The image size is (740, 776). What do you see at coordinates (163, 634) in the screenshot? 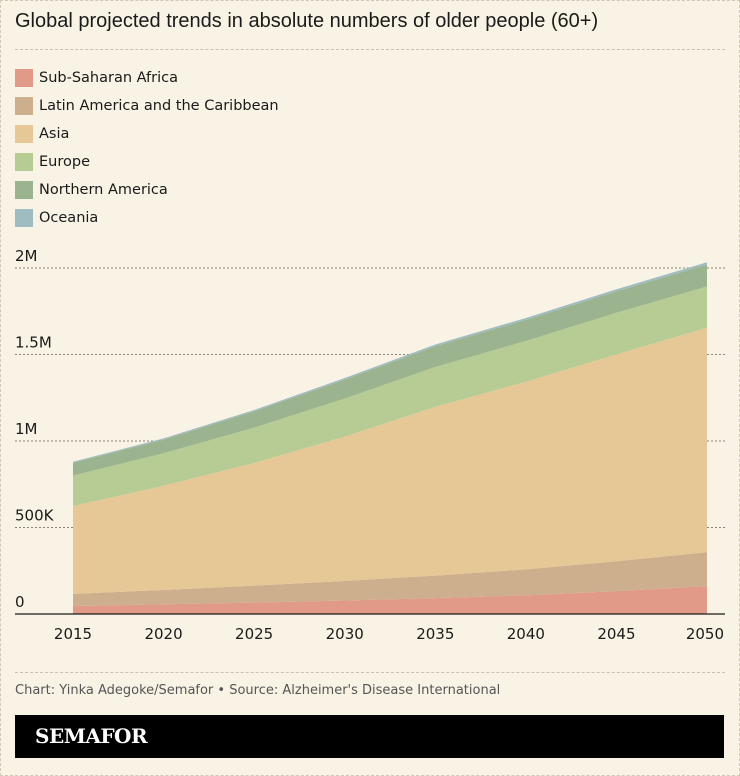
I see `x-tick-label: 2020` at bounding box center [163, 634].